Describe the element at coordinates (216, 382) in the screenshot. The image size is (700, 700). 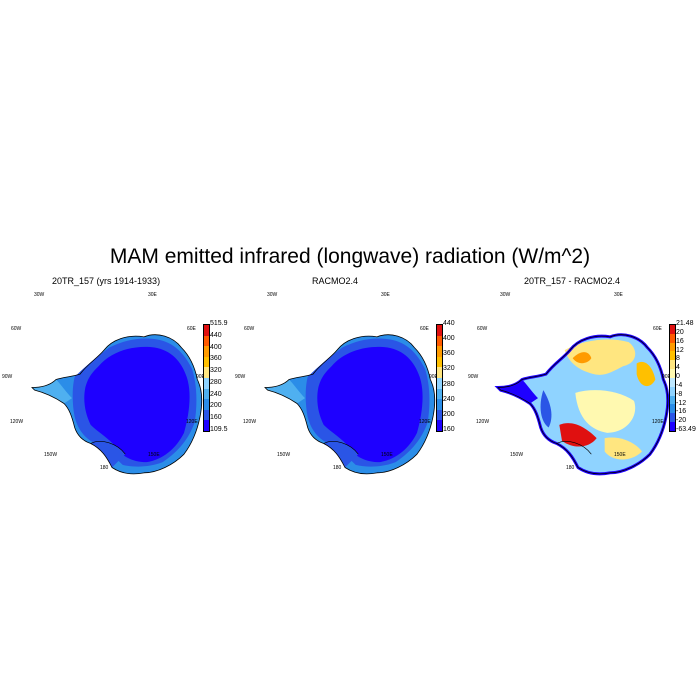
I see `colorbar-label: 280` at that location.